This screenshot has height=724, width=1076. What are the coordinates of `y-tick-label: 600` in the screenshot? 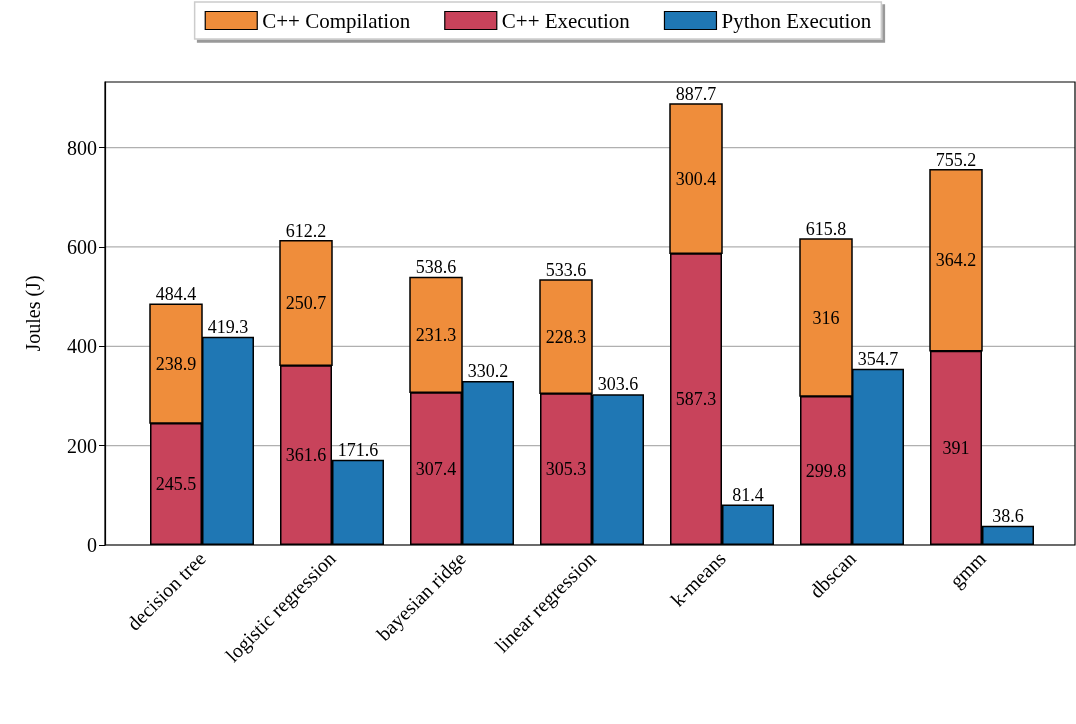 It's located at (82, 246).